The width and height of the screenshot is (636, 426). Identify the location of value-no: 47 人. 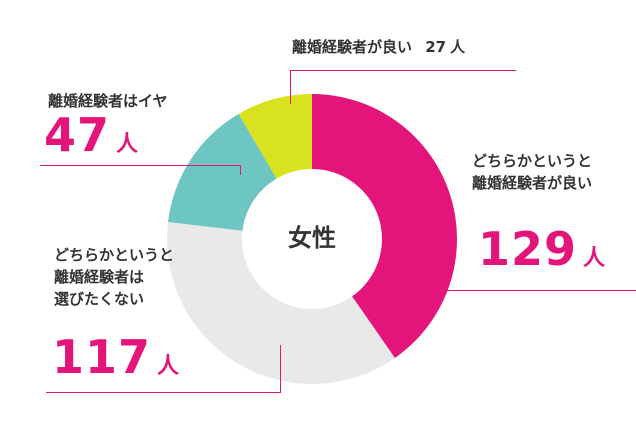
(91, 135).